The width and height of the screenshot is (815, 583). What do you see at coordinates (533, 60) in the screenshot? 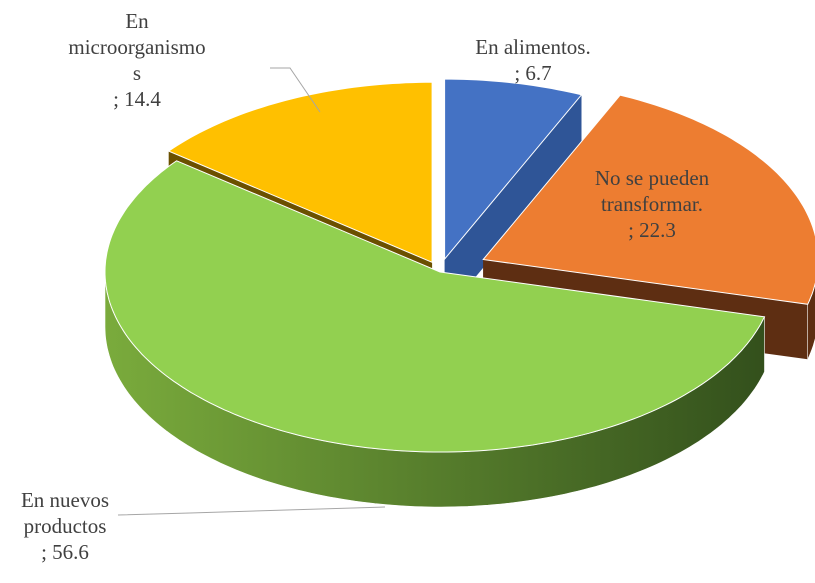
I see `data-label: En alimentos.; 6.7` at bounding box center [533, 60].